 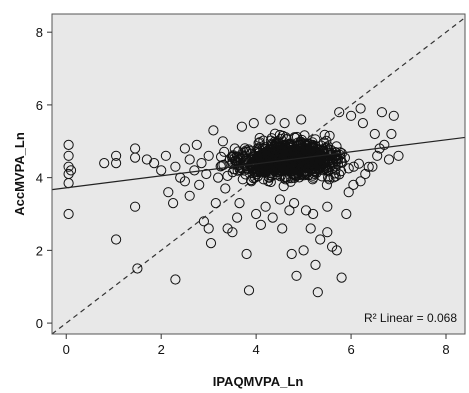 What do you see at coordinates (258, 381) in the screenshot?
I see `x-axis-title: IPAQMVPA_Ln` at bounding box center [258, 381].